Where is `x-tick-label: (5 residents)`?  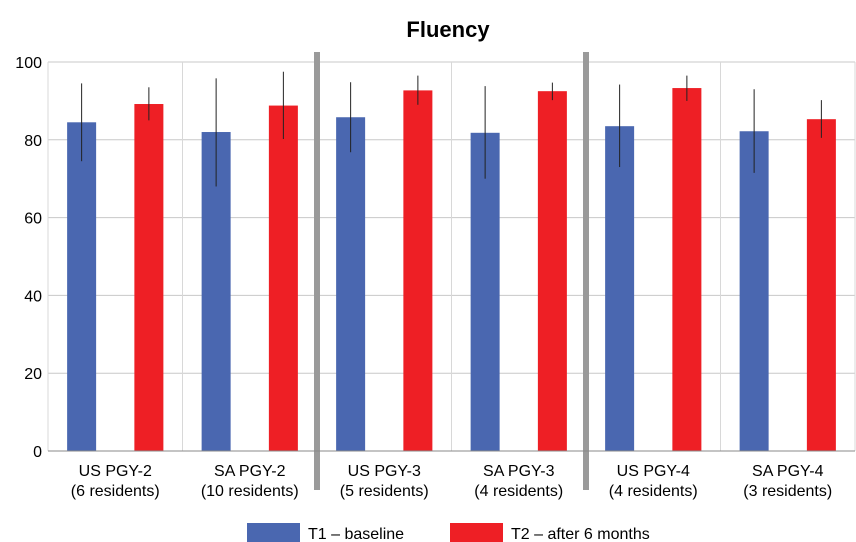
x-tick-label: (5 residents) is located at coordinates (384, 491).